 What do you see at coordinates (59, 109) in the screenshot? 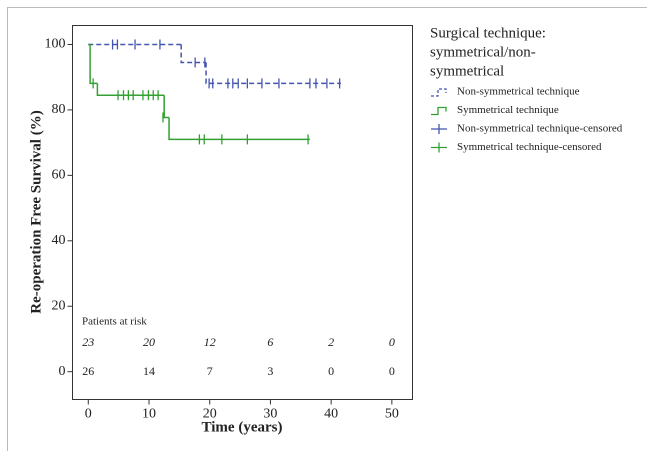
I see `y-tick-label: 80` at bounding box center [59, 109].